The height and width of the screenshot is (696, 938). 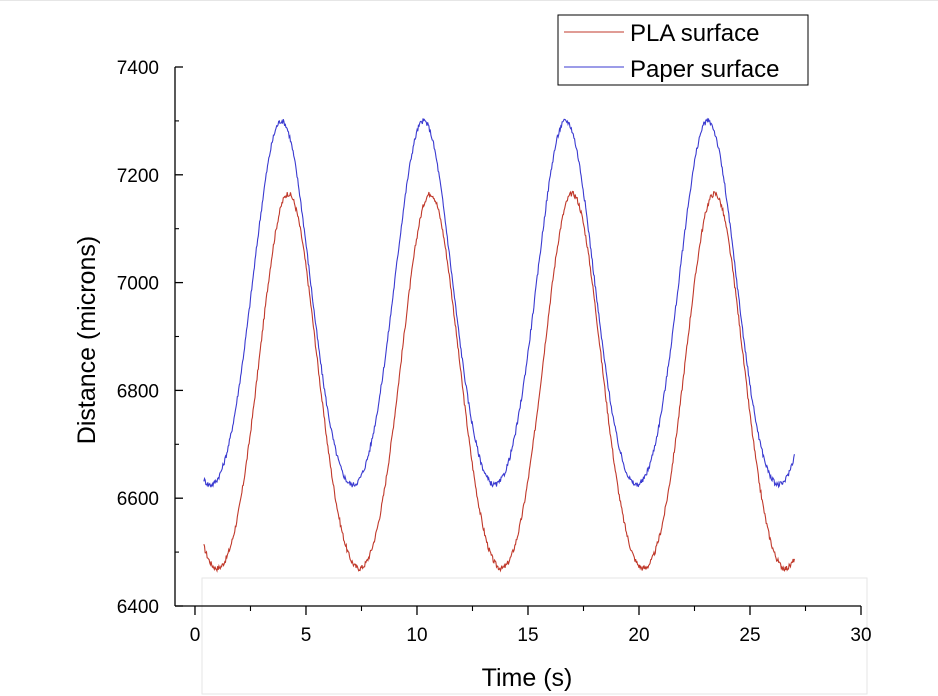 I want to click on x-tick-label: 30, so click(x=860, y=635).